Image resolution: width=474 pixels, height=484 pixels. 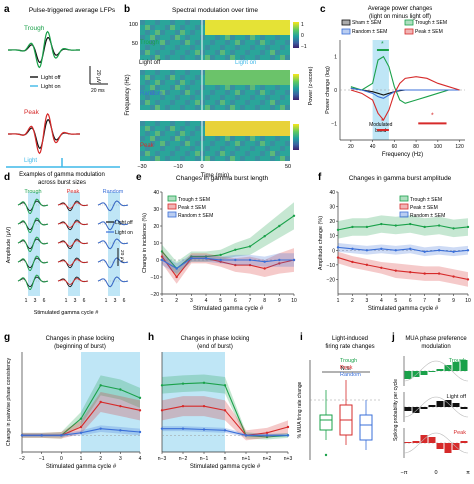 What do you see at coordinates (7, 337) in the screenshot?
I see `panel-letter-g: g` at bounding box center [7, 337].